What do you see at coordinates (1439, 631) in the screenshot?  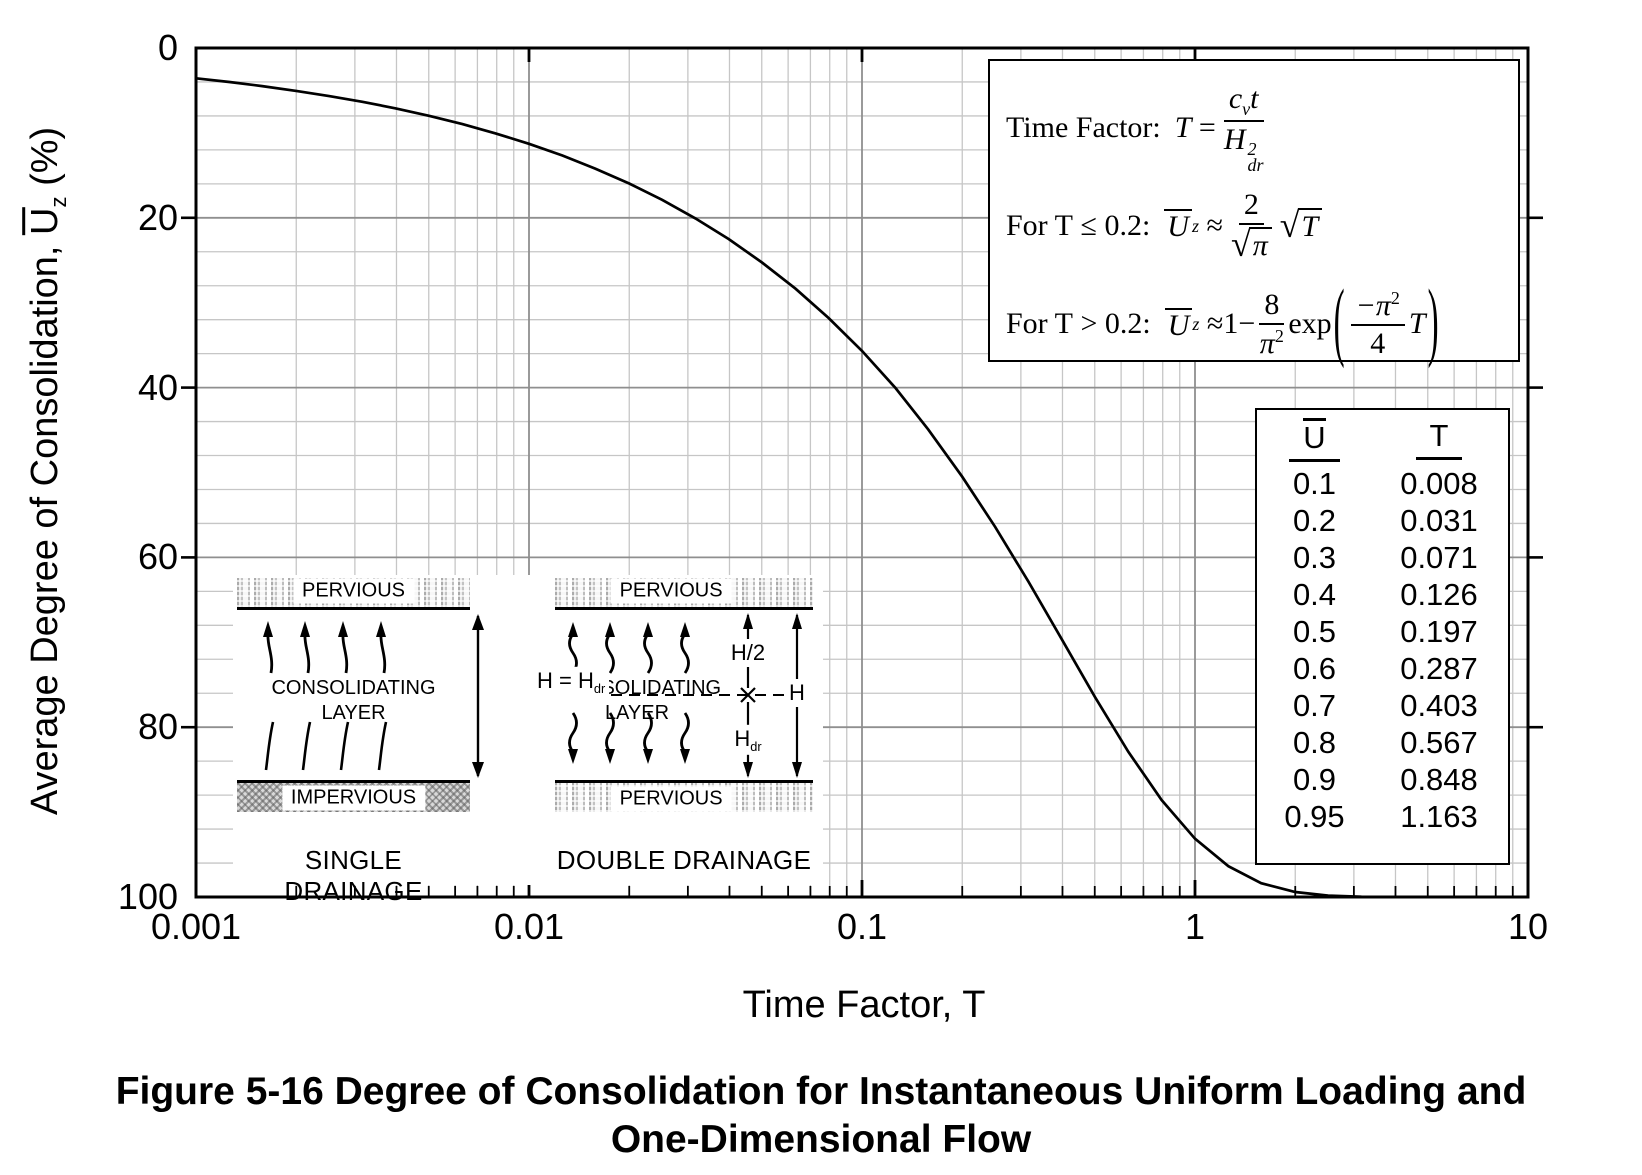 I see `table-cell: 0.197` at bounding box center [1439, 631].